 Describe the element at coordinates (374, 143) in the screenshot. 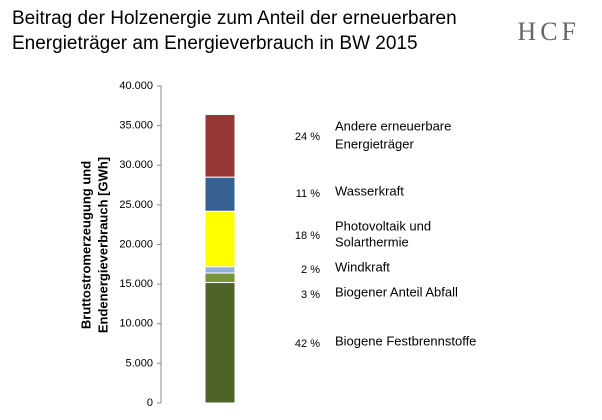

I see `legend-label: Energieträger` at that location.